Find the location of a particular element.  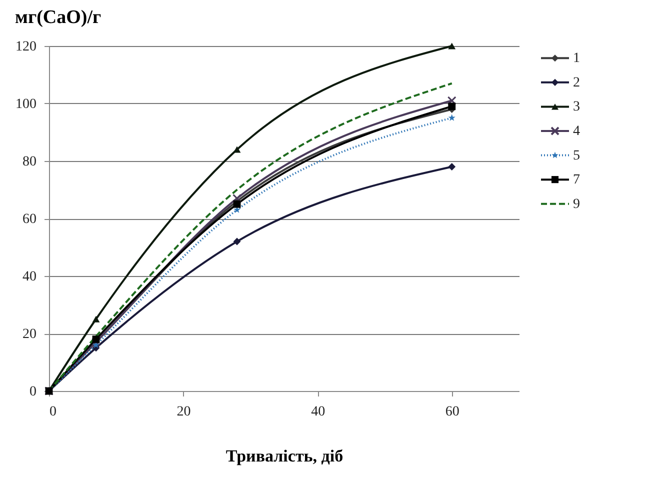

y-tick-label: 80 is located at coordinates (29, 162).